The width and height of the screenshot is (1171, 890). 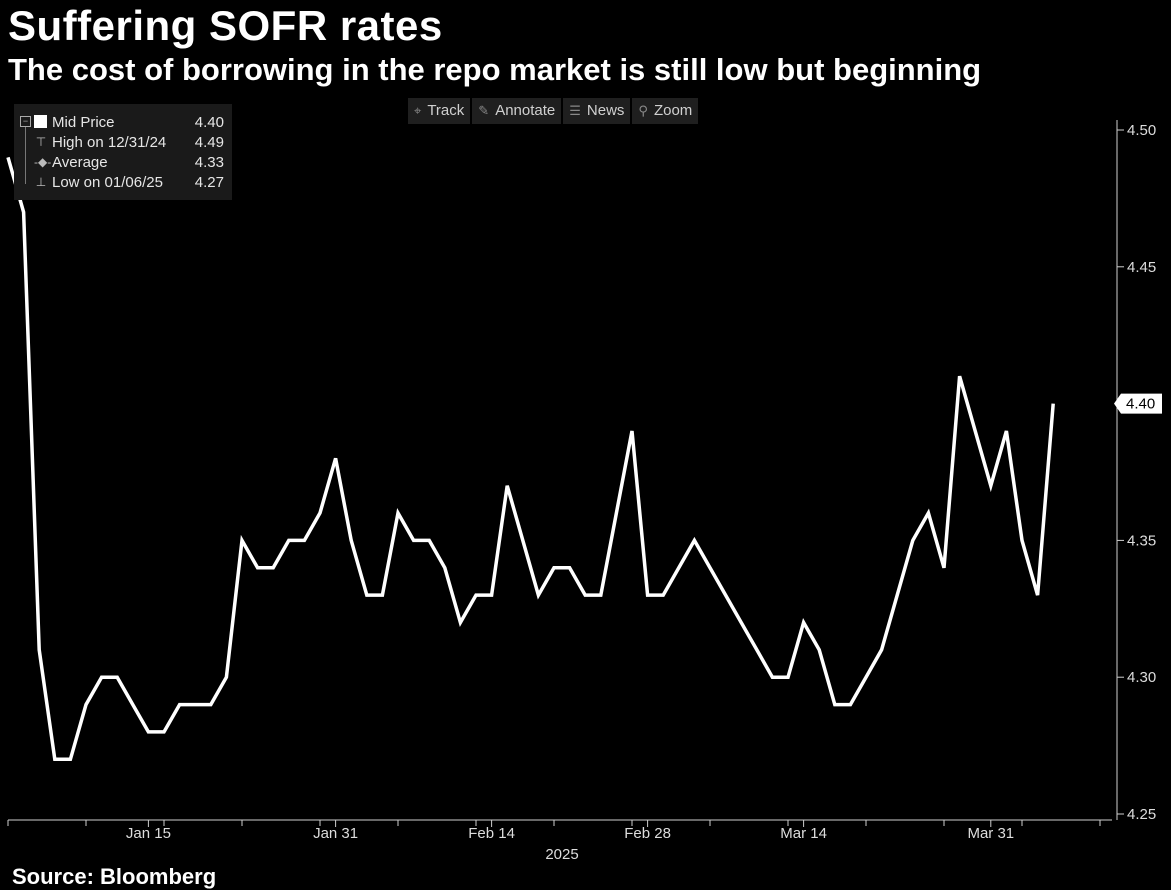 I want to click on zoom-button: ⚲ Zoom, so click(x=665, y=111).